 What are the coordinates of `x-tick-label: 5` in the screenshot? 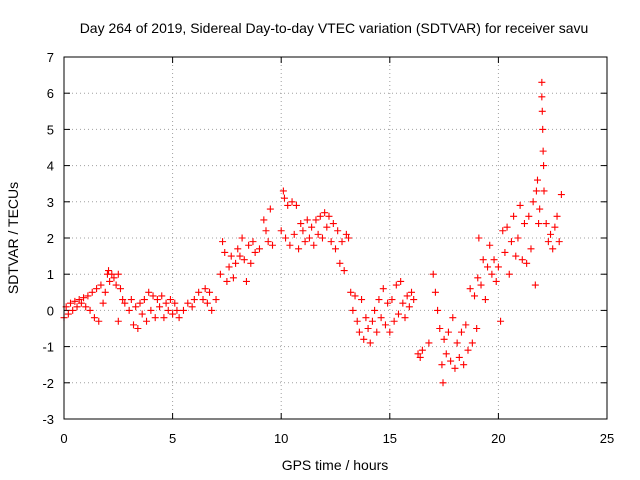 It's located at (172, 438).